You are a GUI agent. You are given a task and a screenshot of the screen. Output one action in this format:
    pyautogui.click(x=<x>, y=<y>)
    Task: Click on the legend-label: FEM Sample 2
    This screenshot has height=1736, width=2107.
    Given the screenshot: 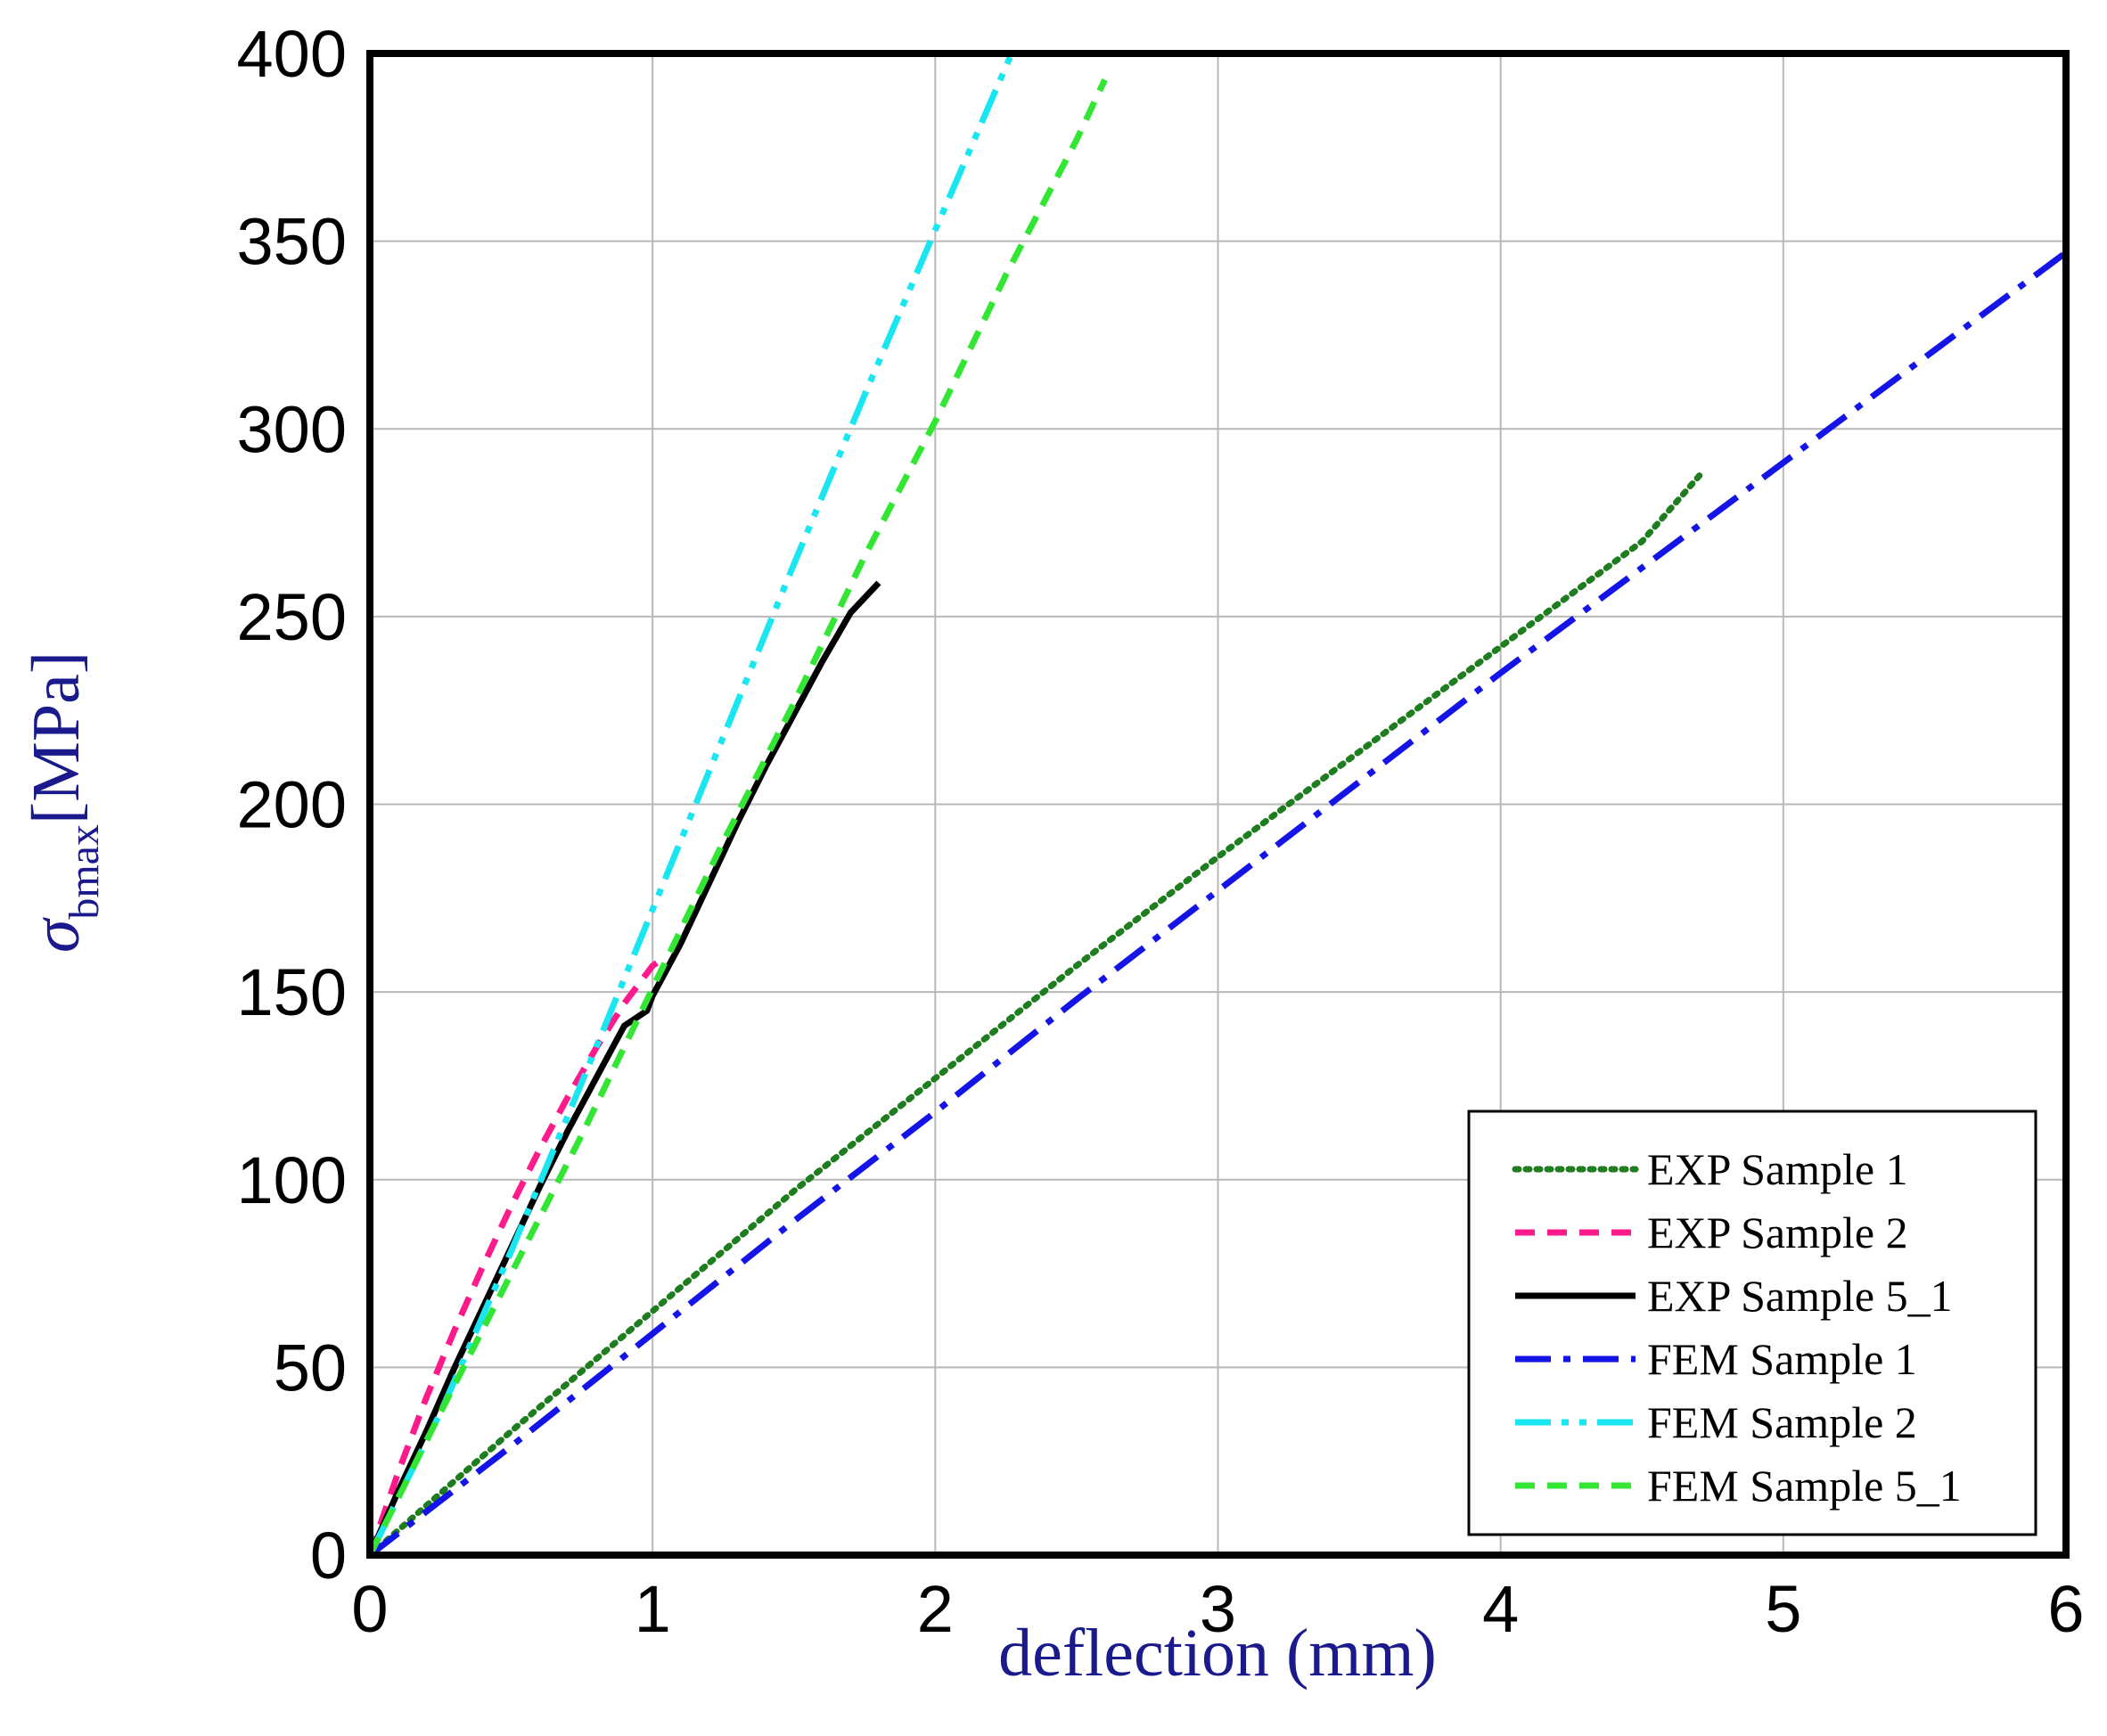 What is the action you would take?
    pyautogui.click(x=1782, y=1422)
    